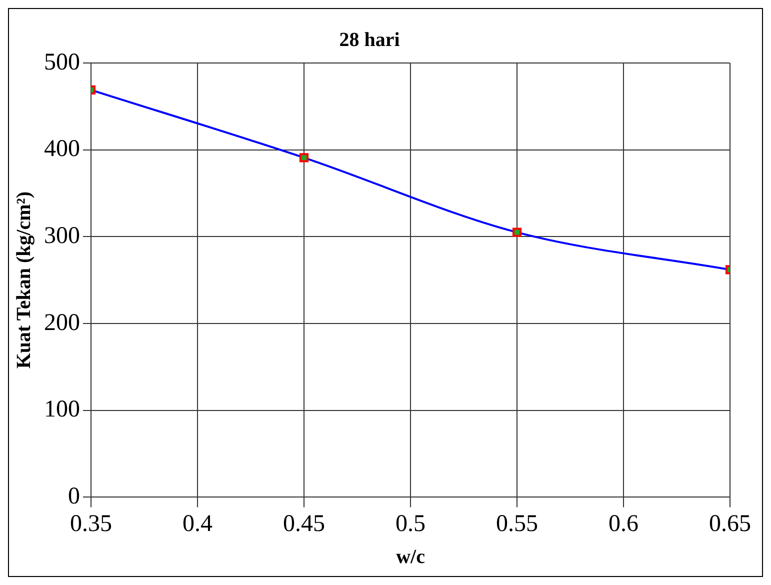 The width and height of the screenshot is (771, 585). What do you see at coordinates (62, 149) in the screenshot?
I see `y-tick-label: 400` at bounding box center [62, 149].